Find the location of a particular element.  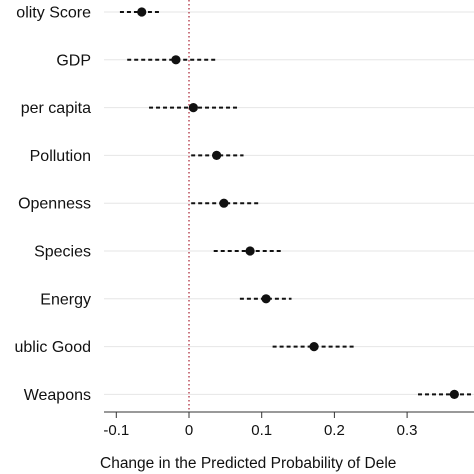

category-label: Pollution is located at coordinates (60, 156).